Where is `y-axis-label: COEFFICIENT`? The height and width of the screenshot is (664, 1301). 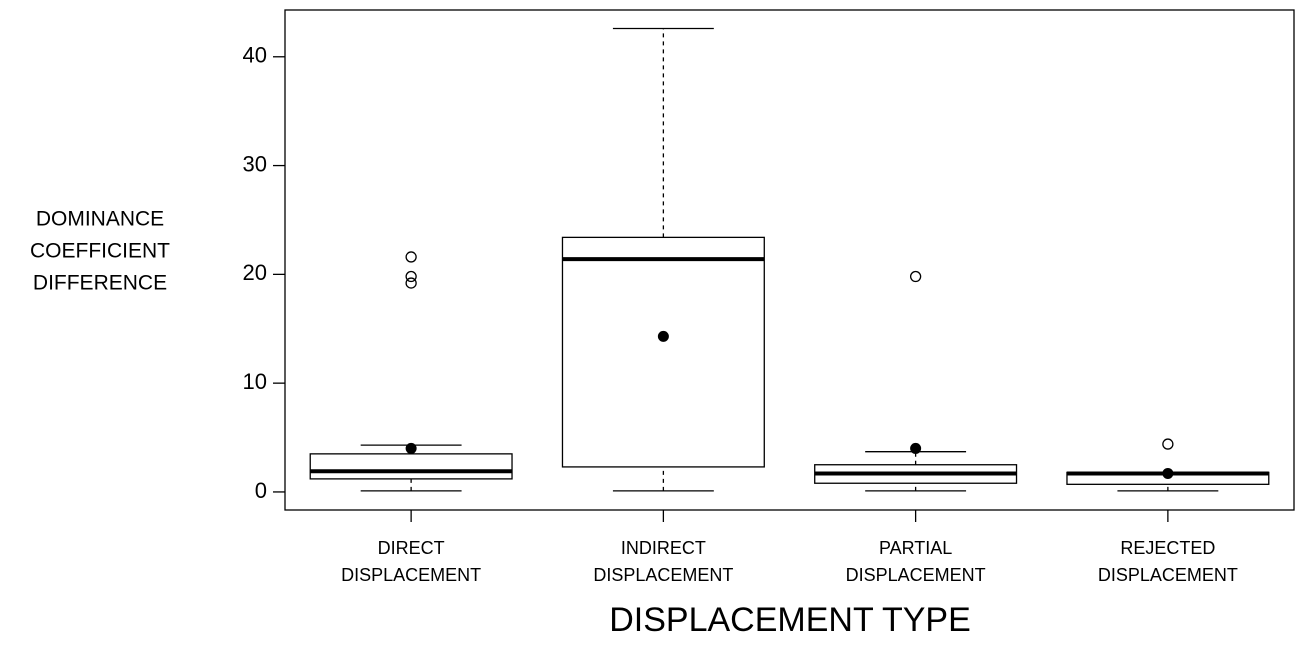 y-axis-label: COEFFICIENT is located at coordinates (100, 251).